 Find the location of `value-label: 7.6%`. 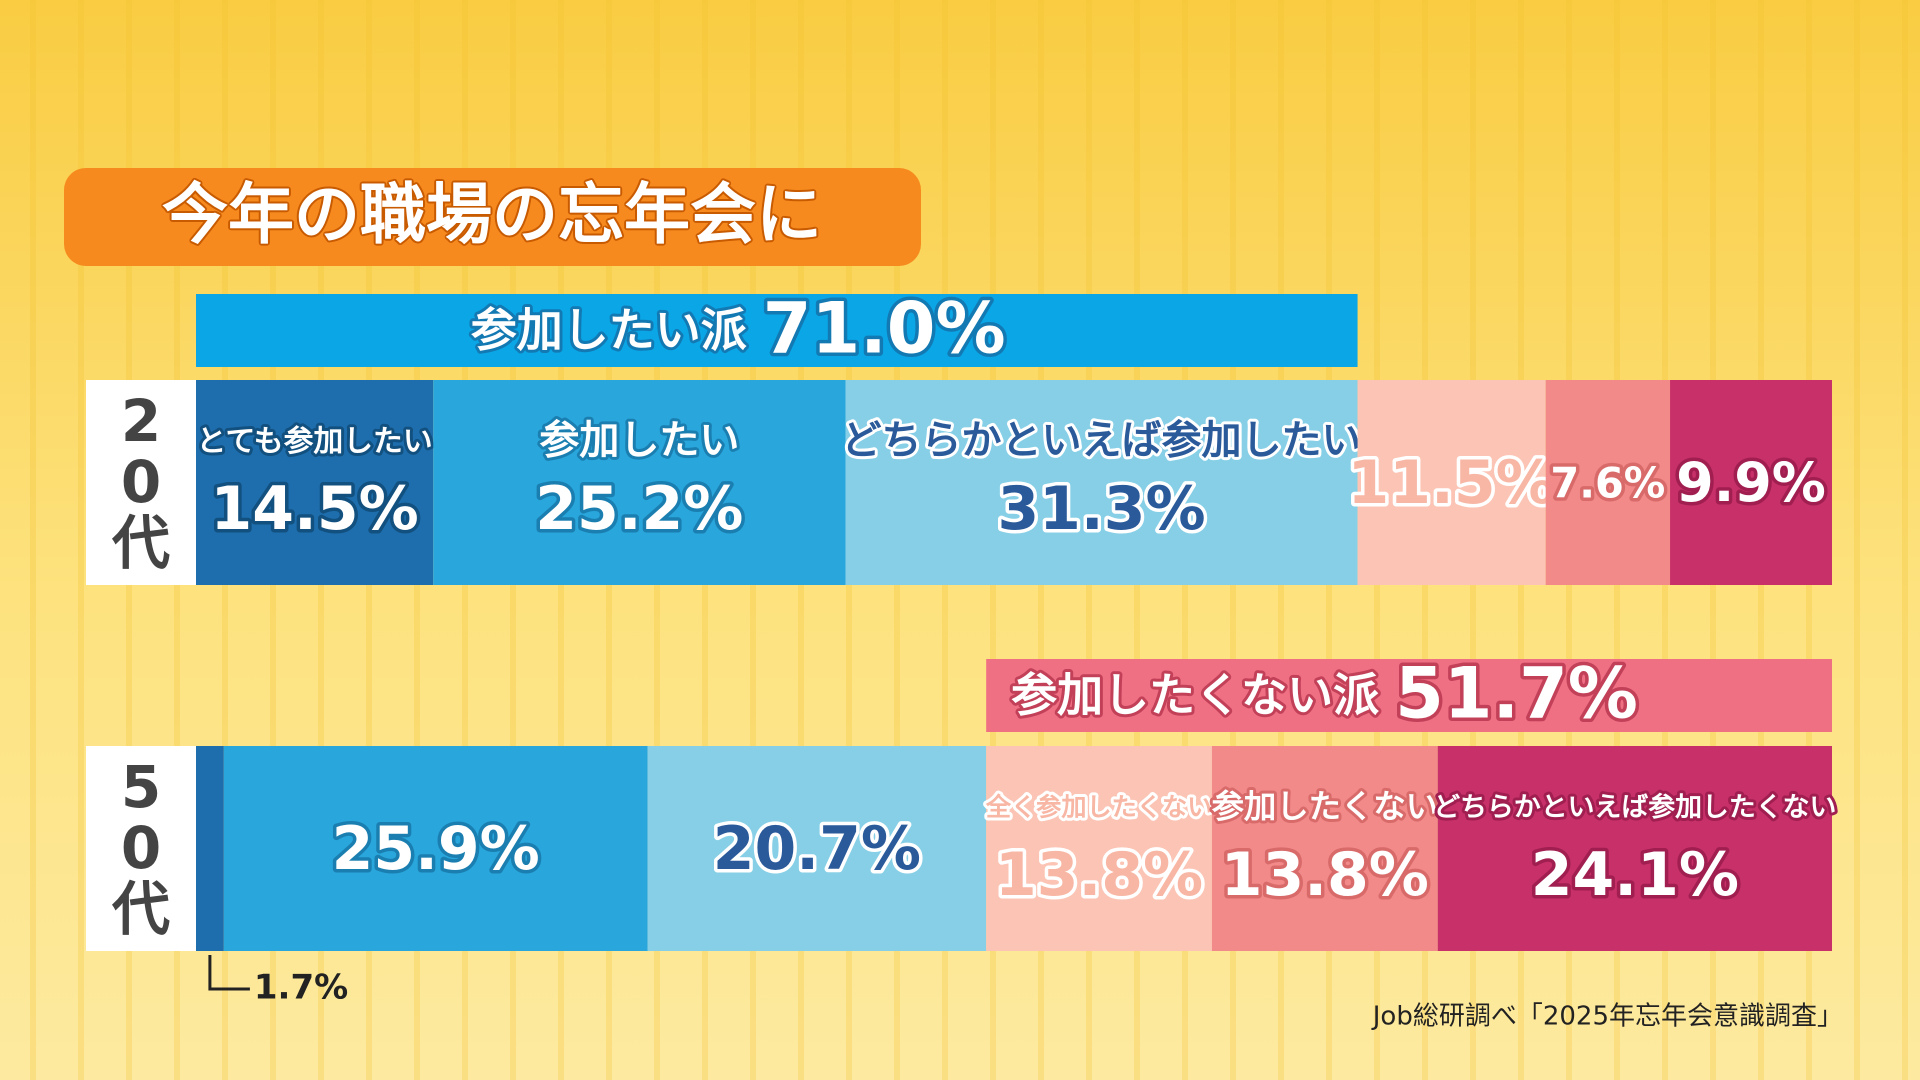

value-label: 7.6% is located at coordinates (1607, 484).